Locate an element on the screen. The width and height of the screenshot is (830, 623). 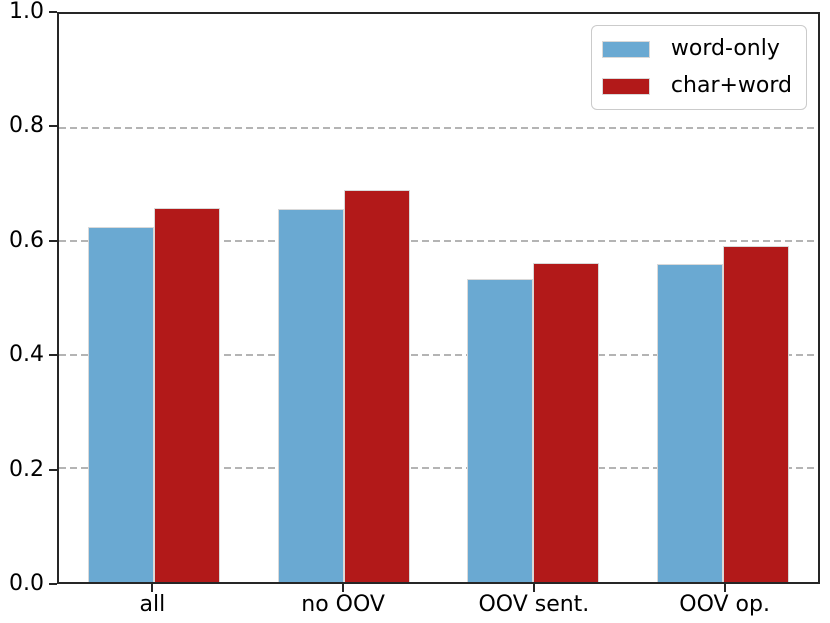
y-axis: 0.0 0.2 0.4 0.6 0.8 1.0 is located at coordinates (28, 298).